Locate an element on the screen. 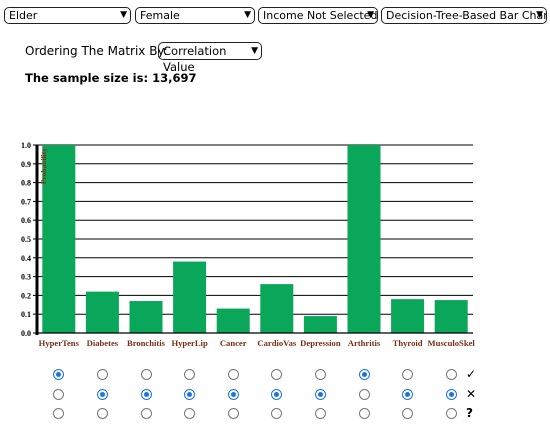  ordering-label: Ordering The Matrix By: is located at coordinates (96, 51).